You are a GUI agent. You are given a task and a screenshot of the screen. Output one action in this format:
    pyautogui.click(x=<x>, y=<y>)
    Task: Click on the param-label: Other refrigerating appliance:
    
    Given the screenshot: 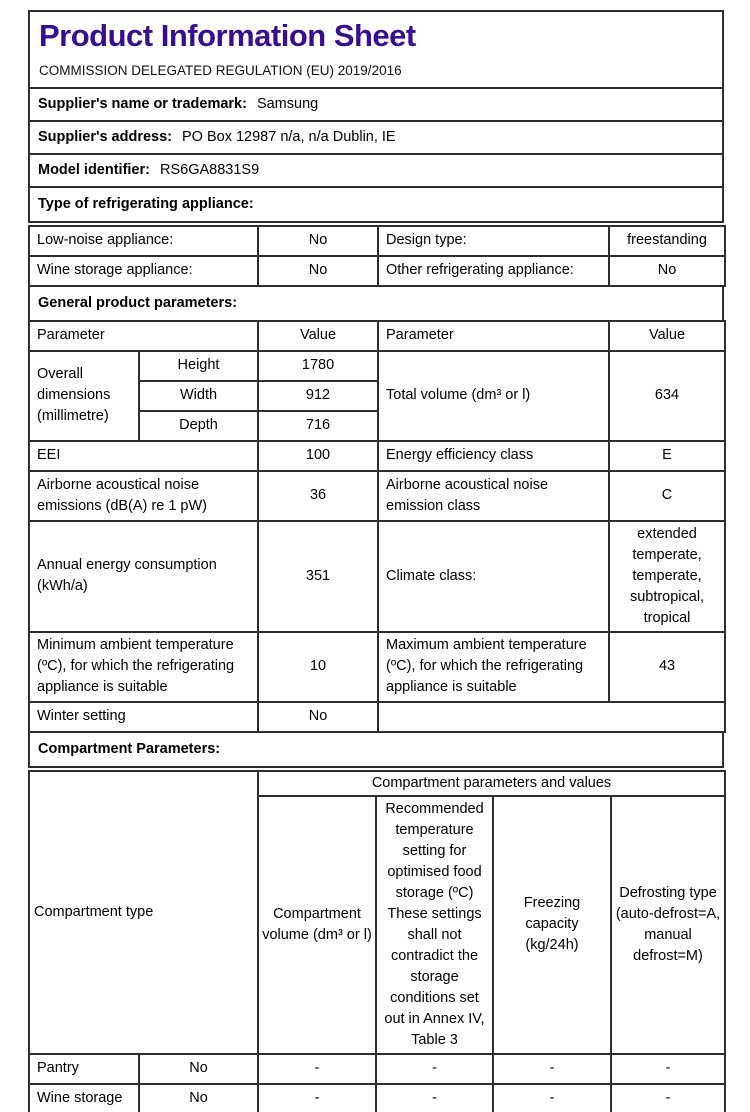 What is the action you would take?
    pyautogui.click(x=493, y=270)
    